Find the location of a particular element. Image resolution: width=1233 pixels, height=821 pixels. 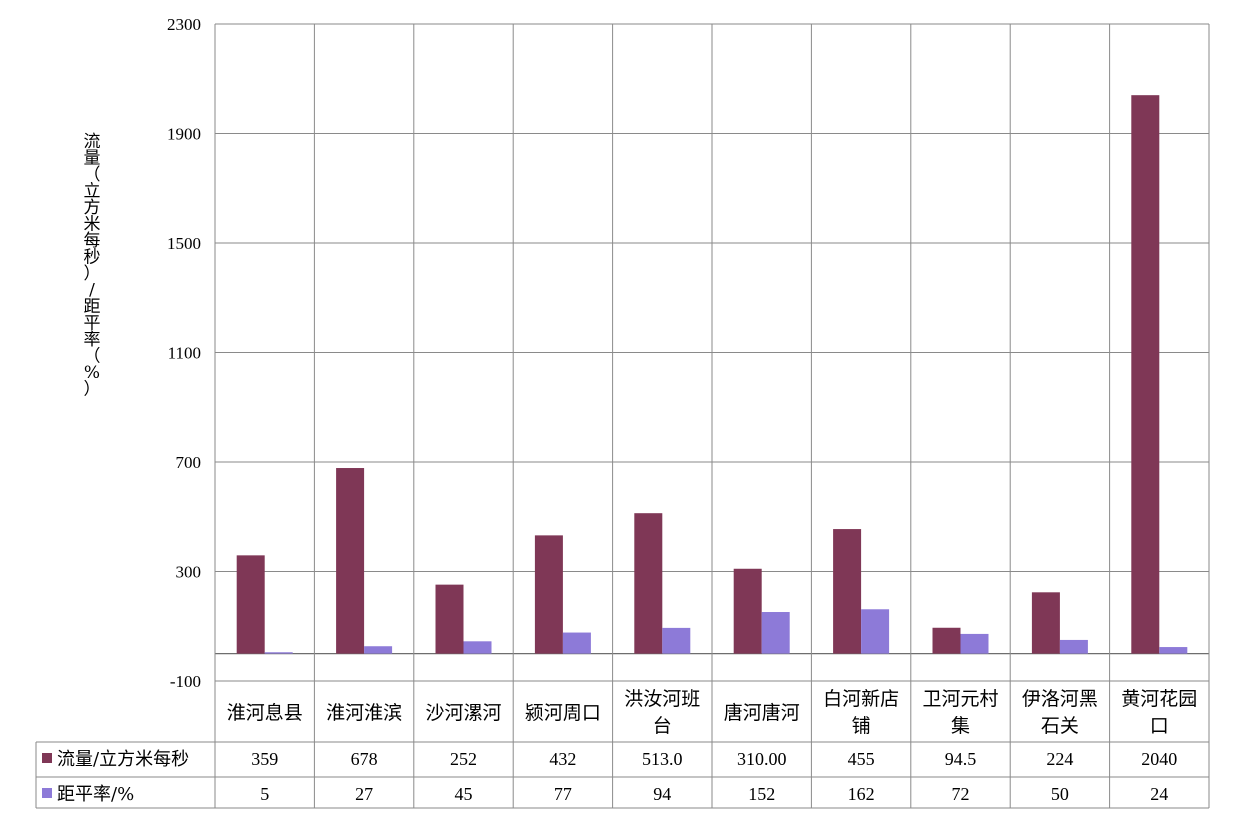

data-label: 27 is located at coordinates (364, 794).